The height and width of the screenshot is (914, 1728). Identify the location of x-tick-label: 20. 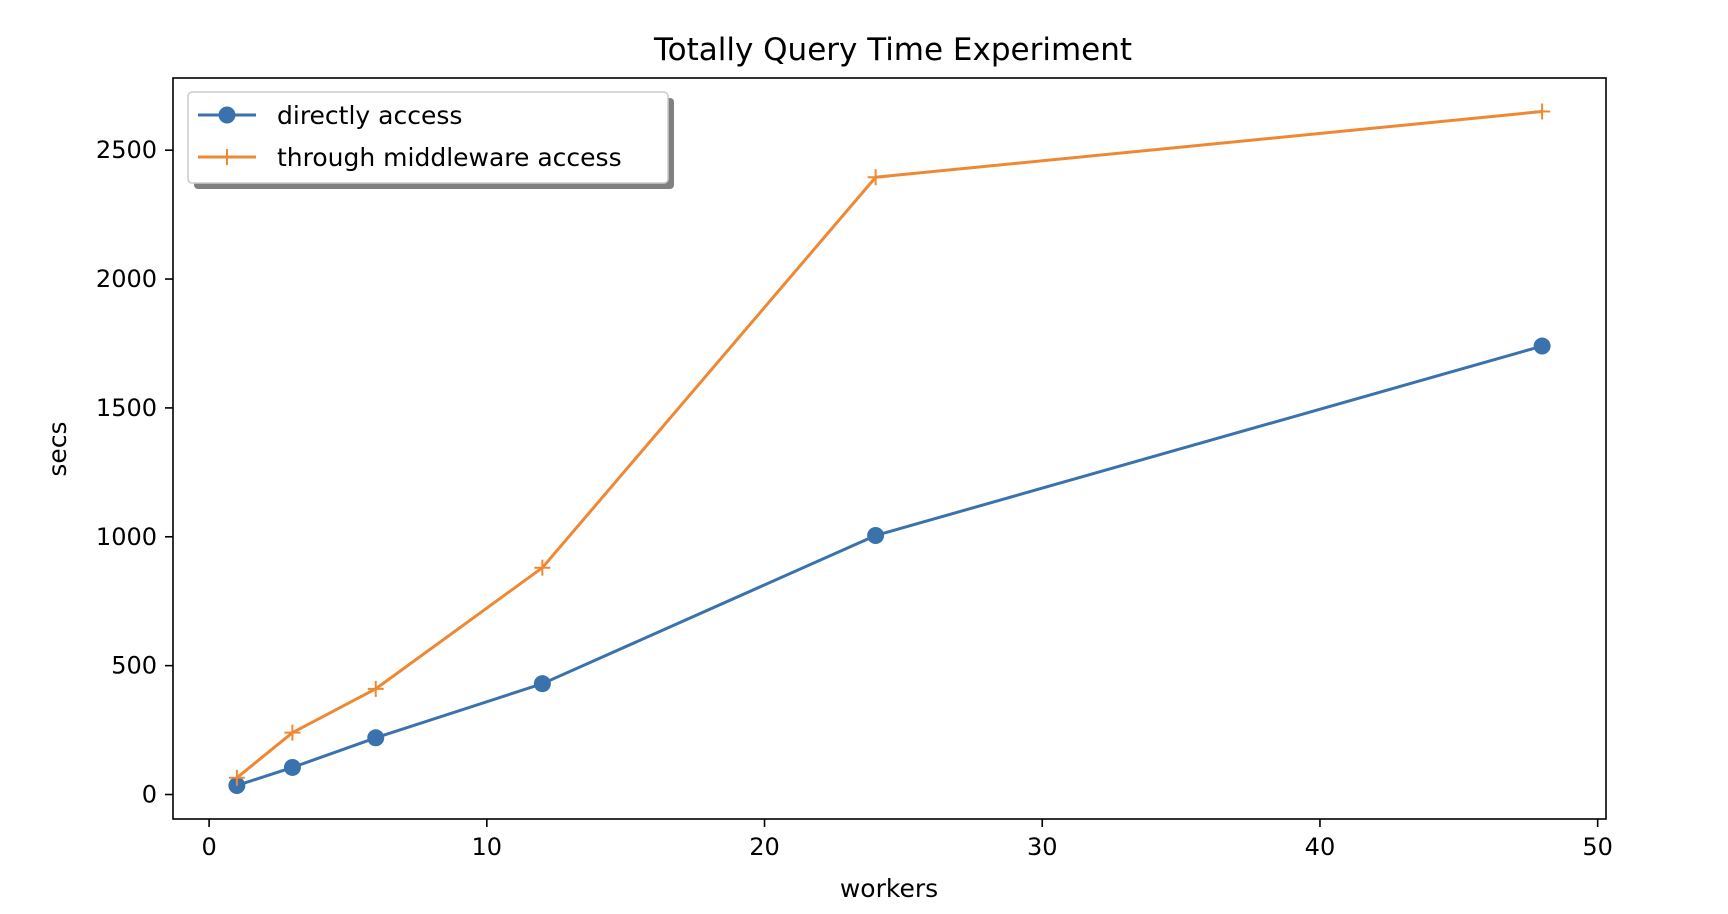
(764, 847).